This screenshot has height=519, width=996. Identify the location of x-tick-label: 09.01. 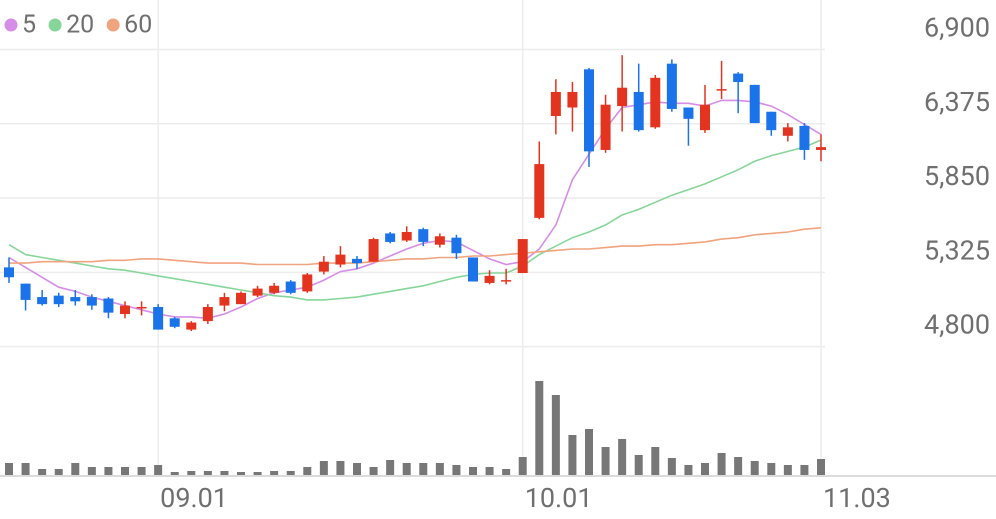
(194, 498).